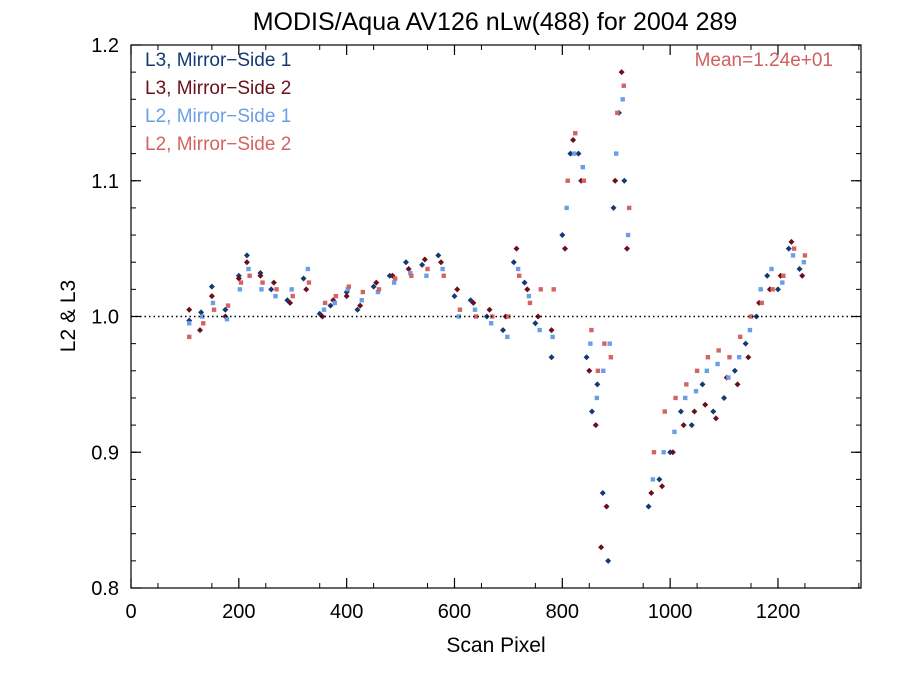 This screenshot has width=900, height=680. Describe the element at coordinates (105, 589) in the screenshot. I see `y-tick-label: 0.8` at that location.